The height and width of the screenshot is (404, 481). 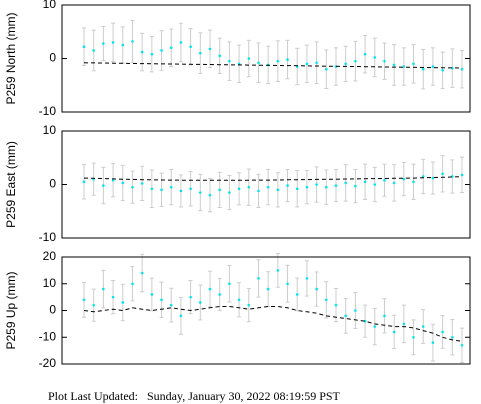 What do you see at coordinates (52, 184) in the screenshot?
I see `y-tick-label: 0` at bounding box center [52, 184].